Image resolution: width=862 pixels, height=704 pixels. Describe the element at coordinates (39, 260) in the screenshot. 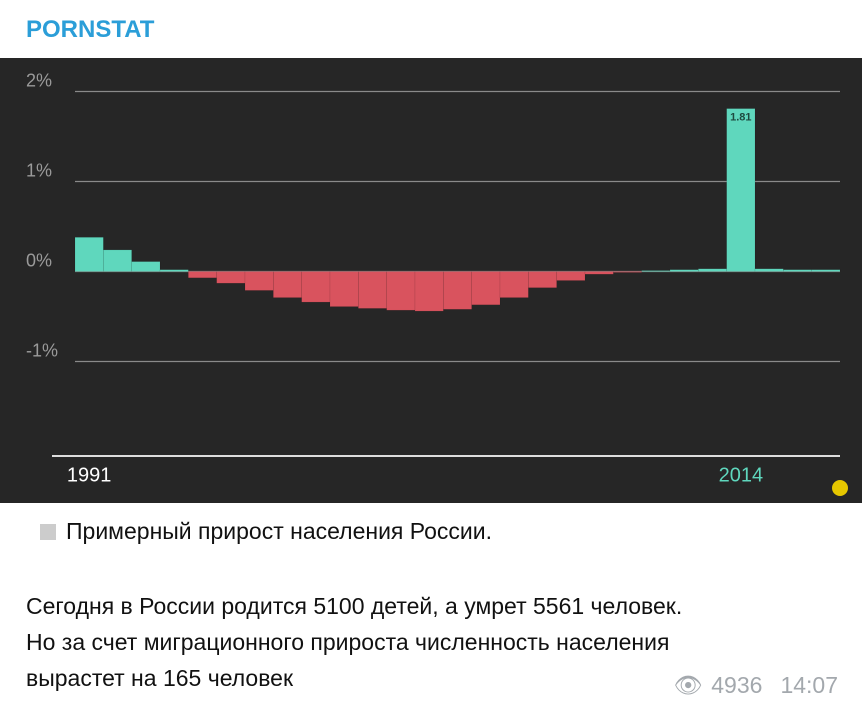

I see `y-tick-label: 0%` at that location.